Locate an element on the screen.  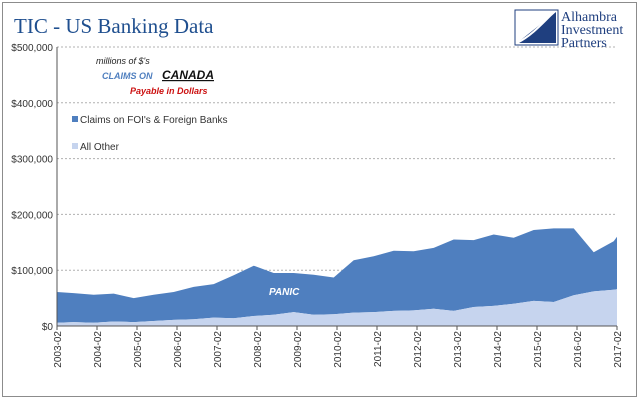
y-tick-label: $500,000 is located at coordinates (32, 48).